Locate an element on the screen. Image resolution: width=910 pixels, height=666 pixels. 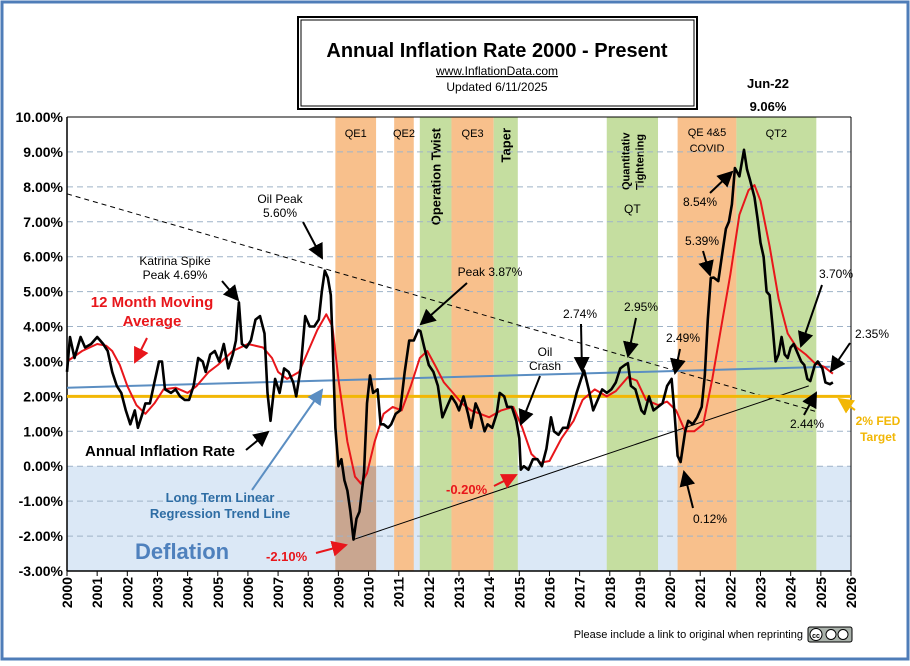
x-tick-16: 2016 is located at coordinates (549, 592).